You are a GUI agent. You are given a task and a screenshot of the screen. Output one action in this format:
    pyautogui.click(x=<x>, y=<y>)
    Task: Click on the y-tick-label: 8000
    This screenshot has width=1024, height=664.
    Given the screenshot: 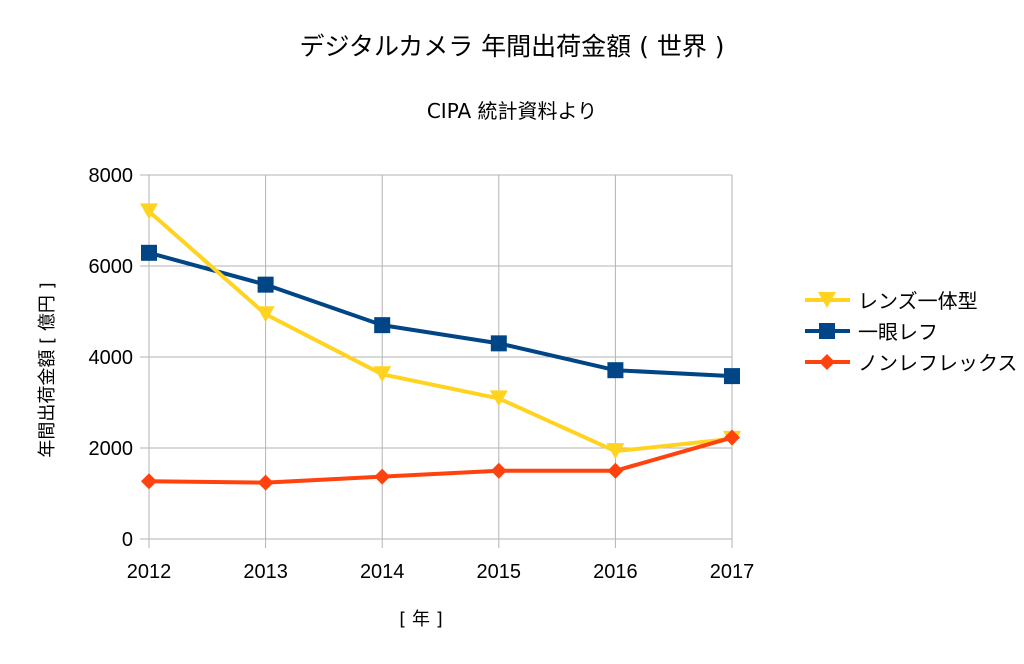 What is the action you would take?
    pyautogui.click(x=111, y=176)
    